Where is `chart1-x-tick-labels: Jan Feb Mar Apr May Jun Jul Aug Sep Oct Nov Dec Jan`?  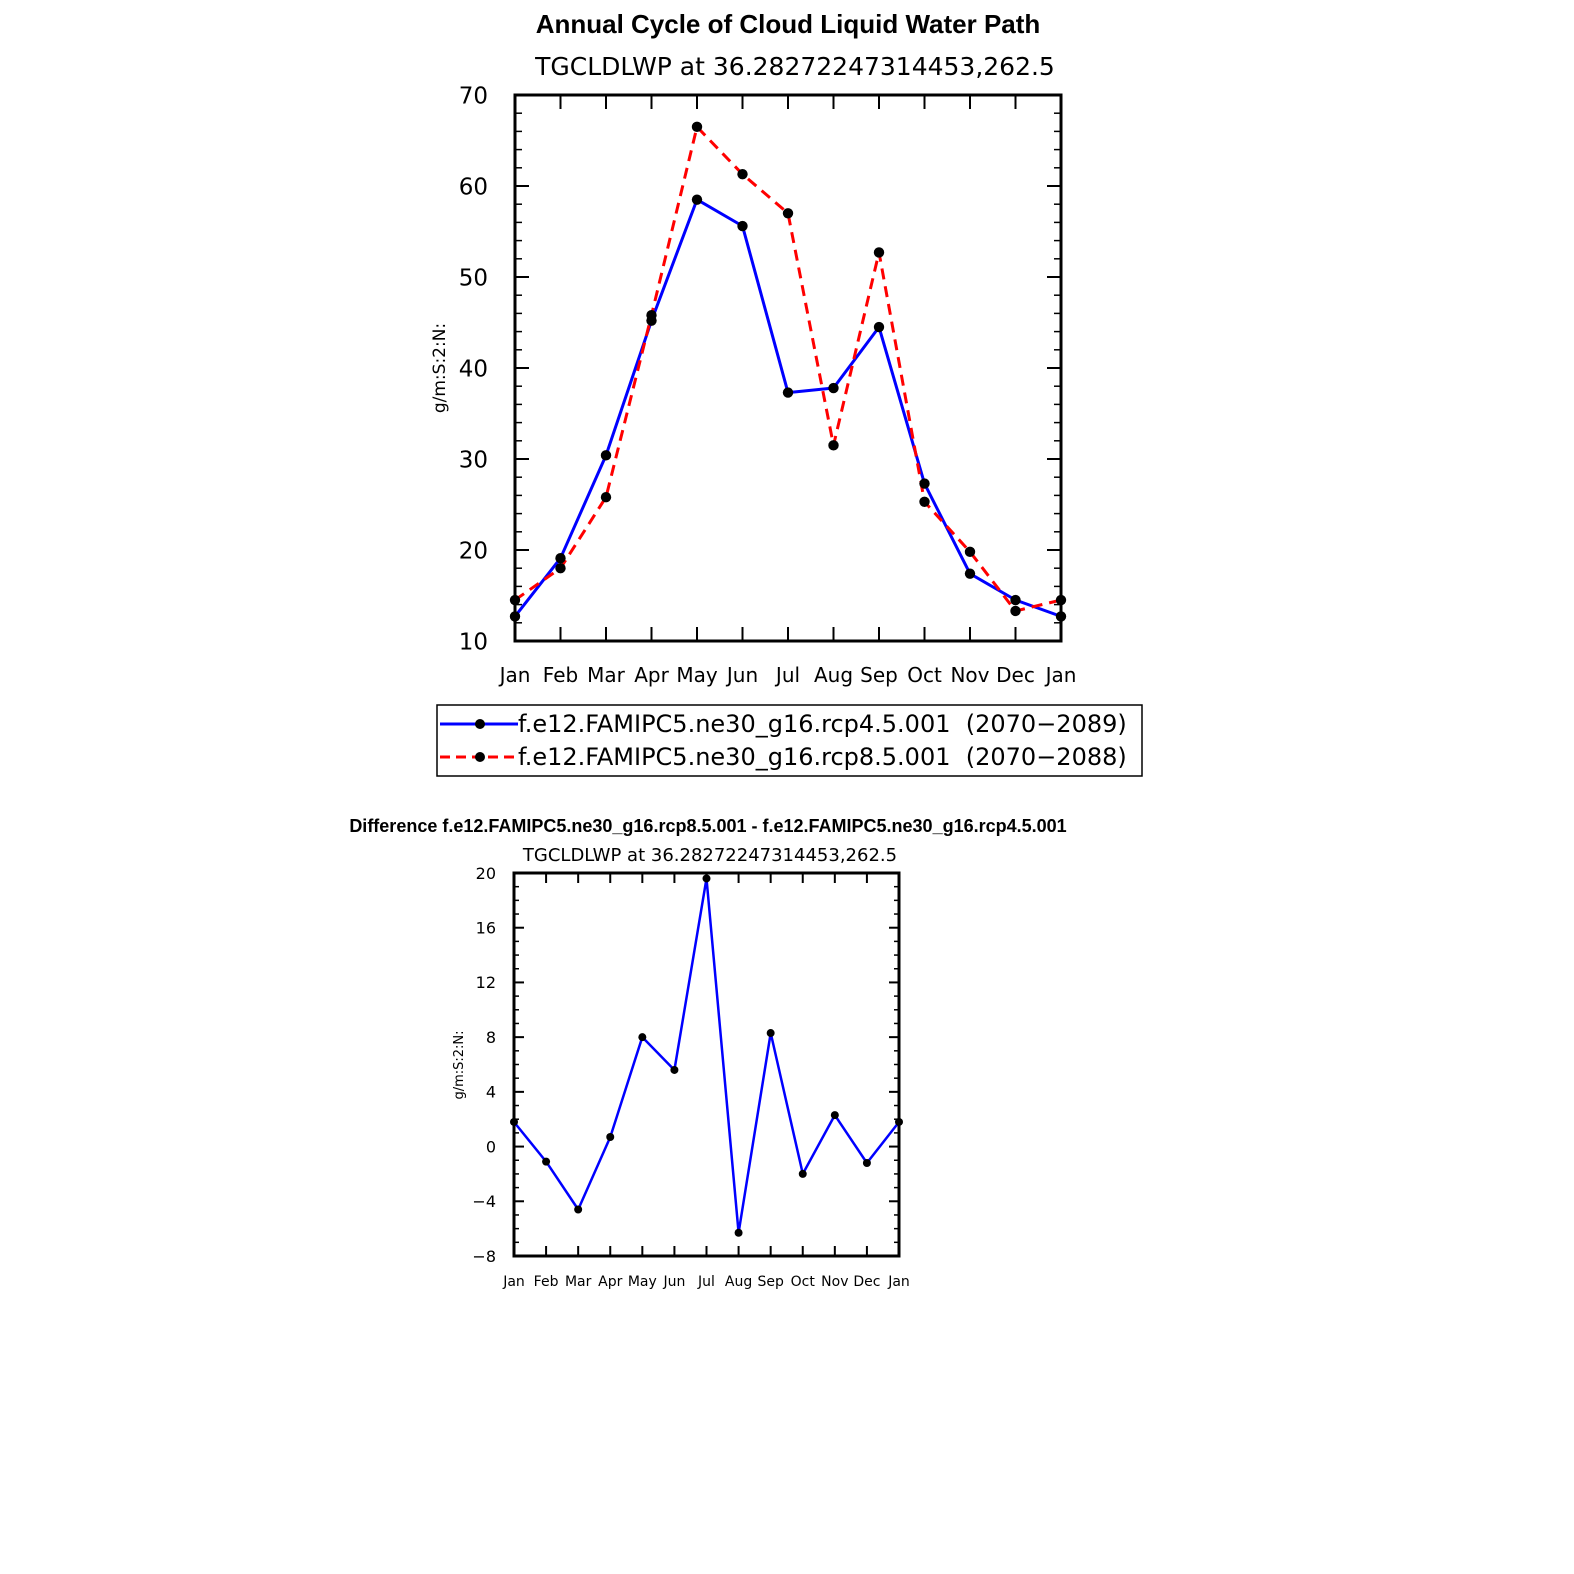
chart1-x-tick-labels: Jan Feb Mar Apr May Jun Jul Aug Sep Oct Nov Dec Jan is located at coordinates (787, 675).